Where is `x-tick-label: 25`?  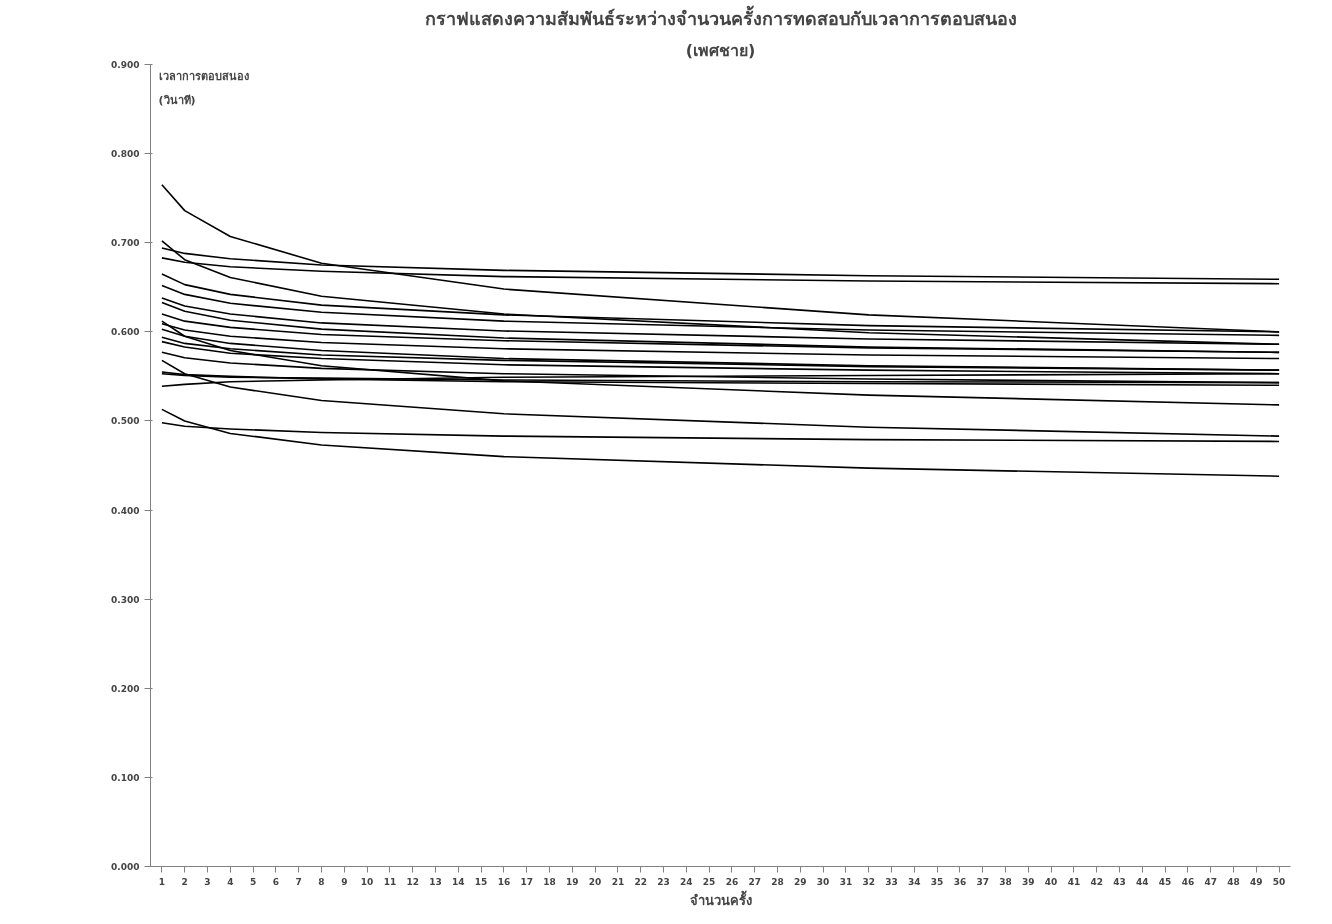
x-tick-label: 25 is located at coordinates (709, 881).